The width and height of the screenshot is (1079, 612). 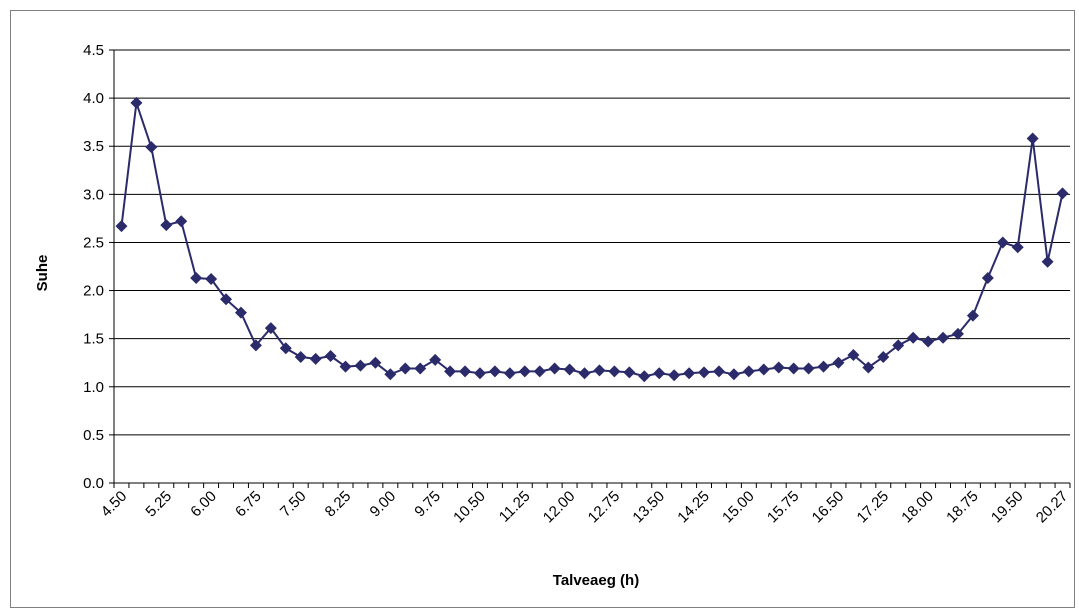 I want to click on y-tick-label: 4.5, so click(x=93, y=50).